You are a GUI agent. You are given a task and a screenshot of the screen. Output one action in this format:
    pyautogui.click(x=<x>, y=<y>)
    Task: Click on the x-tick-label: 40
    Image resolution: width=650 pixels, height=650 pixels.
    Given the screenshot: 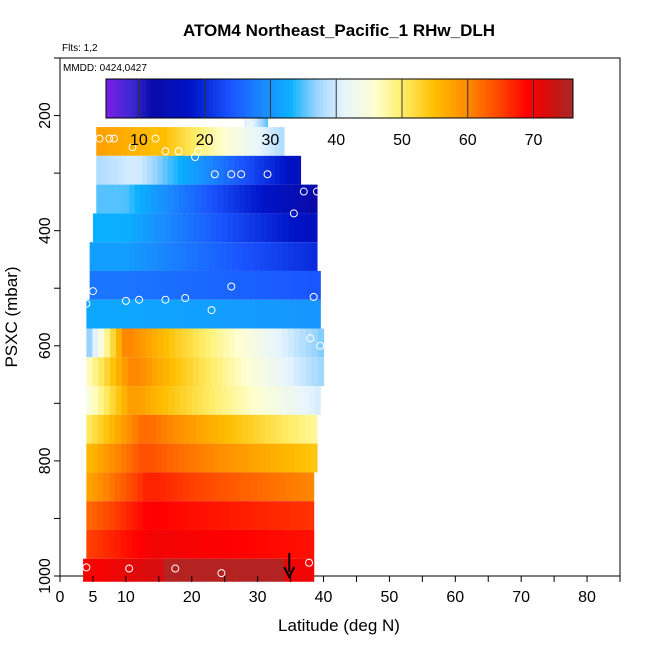 What is the action you would take?
    pyautogui.click(x=324, y=597)
    